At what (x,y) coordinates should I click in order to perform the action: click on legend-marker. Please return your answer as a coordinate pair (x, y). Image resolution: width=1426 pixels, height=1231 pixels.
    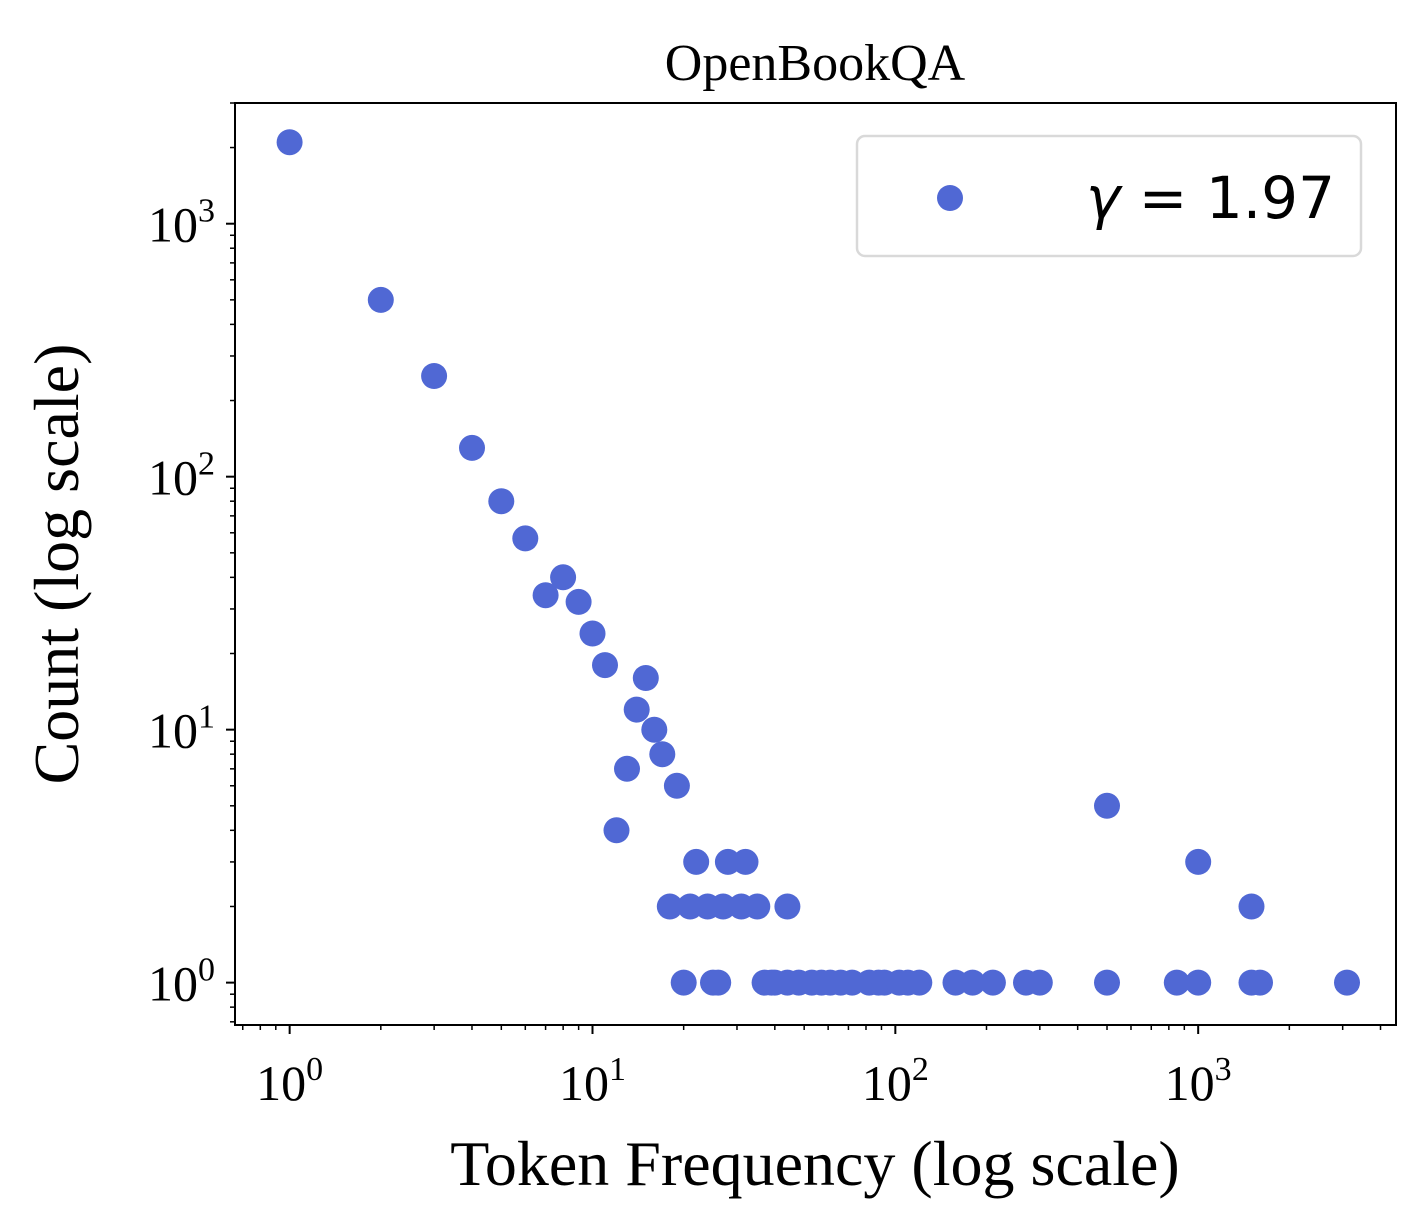
    Looking at the image, I should click on (950, 198).